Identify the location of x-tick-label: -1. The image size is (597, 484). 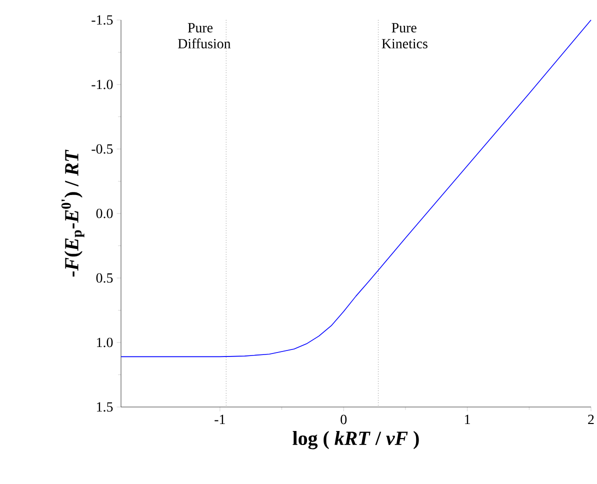
(219, 419).